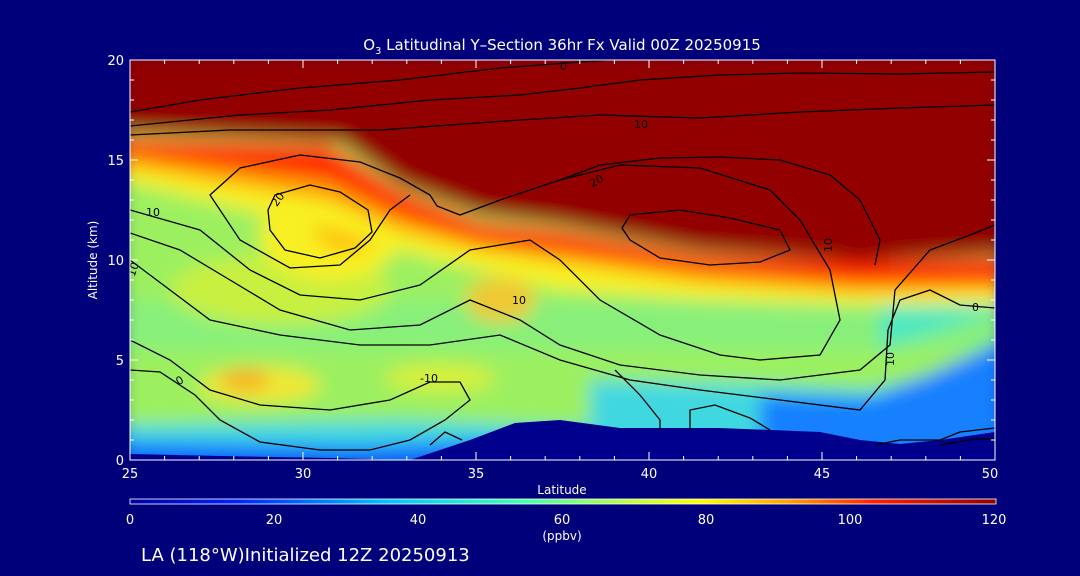 The image size is (1080, 576). I want to click on contour-label: -10, so click(429, 378).